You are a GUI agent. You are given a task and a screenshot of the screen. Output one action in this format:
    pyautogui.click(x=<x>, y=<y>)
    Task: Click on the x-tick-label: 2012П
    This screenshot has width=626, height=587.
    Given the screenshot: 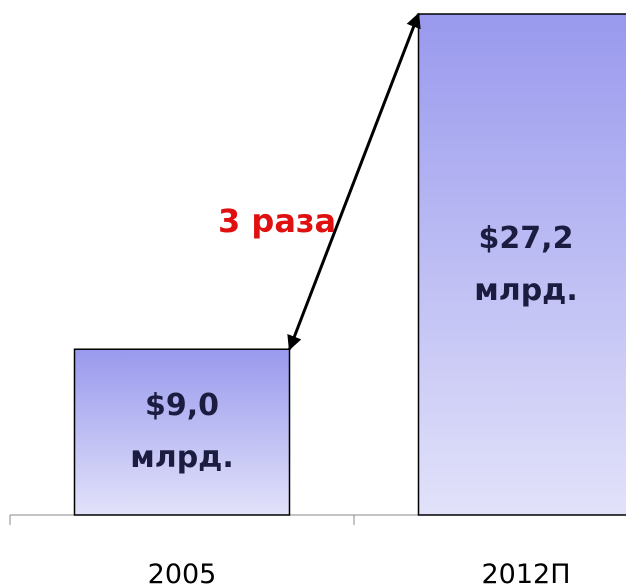 What is the action you would take?
    pyautogui.click(x=525, y=573)
    